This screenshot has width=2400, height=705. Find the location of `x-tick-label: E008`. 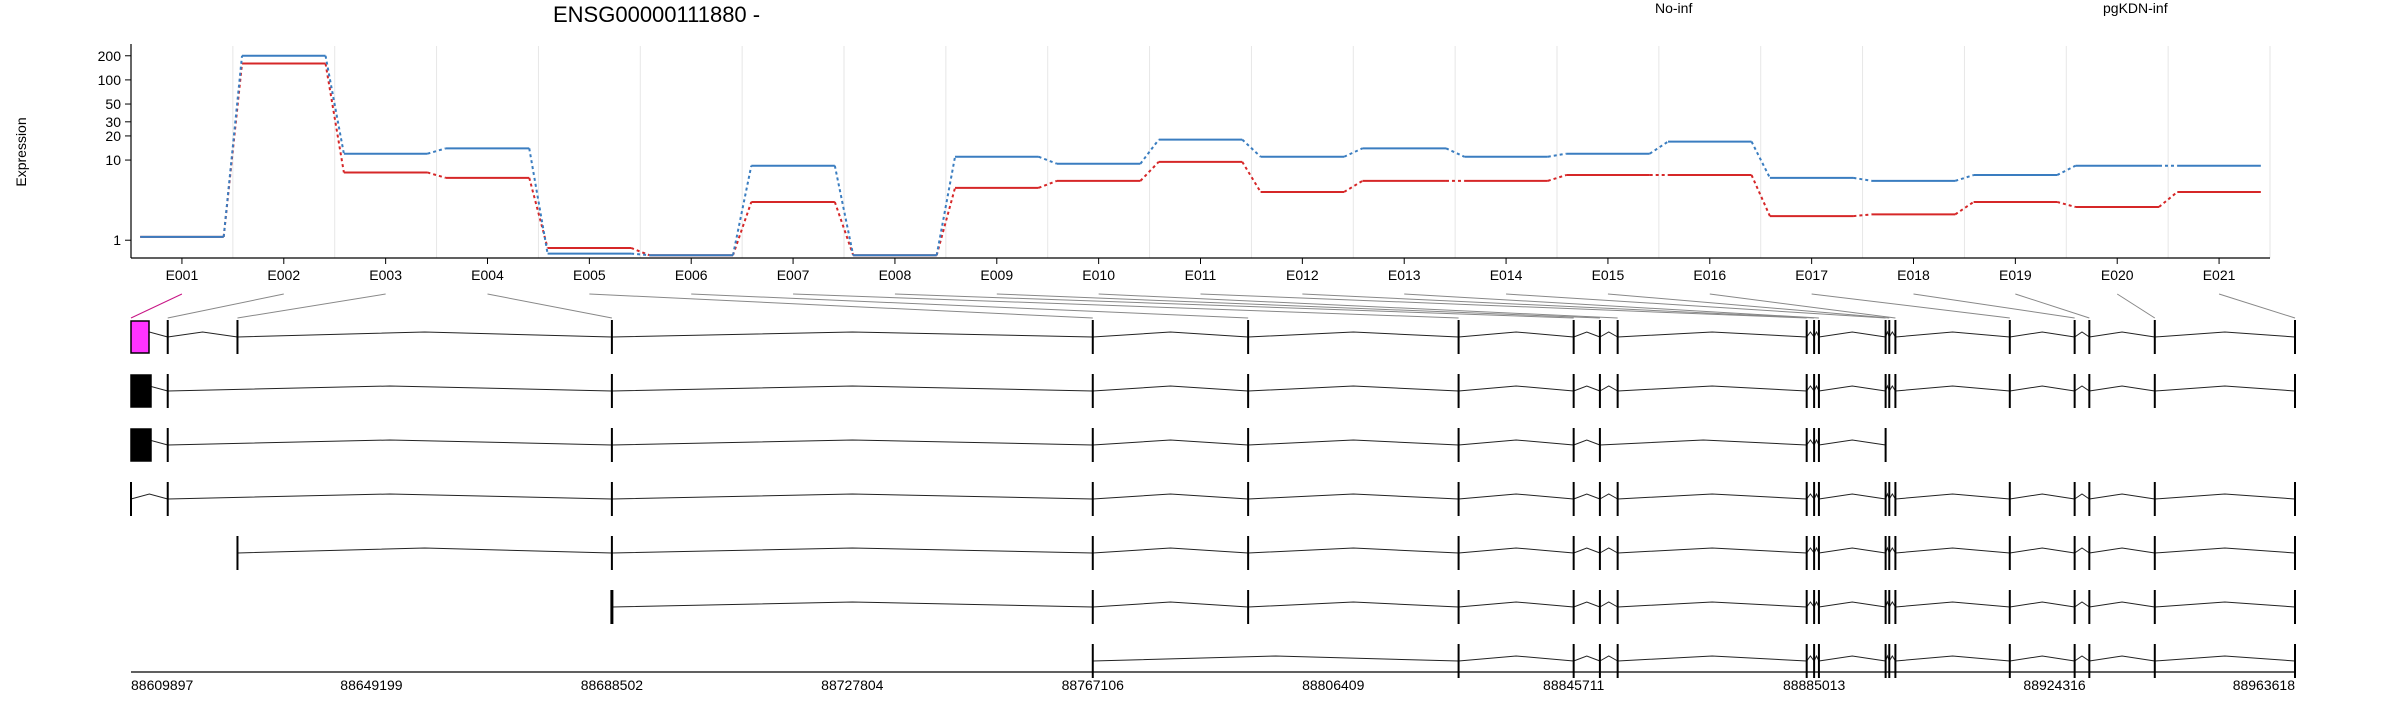

x-tick-label: E008 is located at coordinates (895, 275).